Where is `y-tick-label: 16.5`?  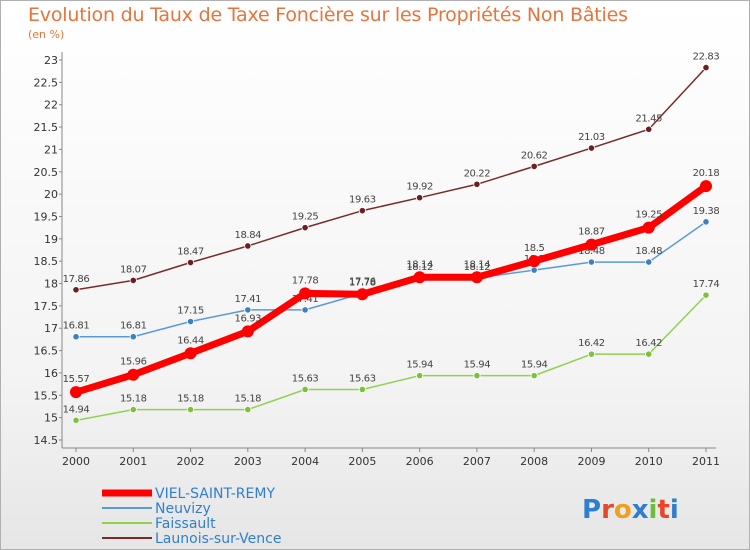
y-tick-label: 16.5 is located at coordinates (46, 351).